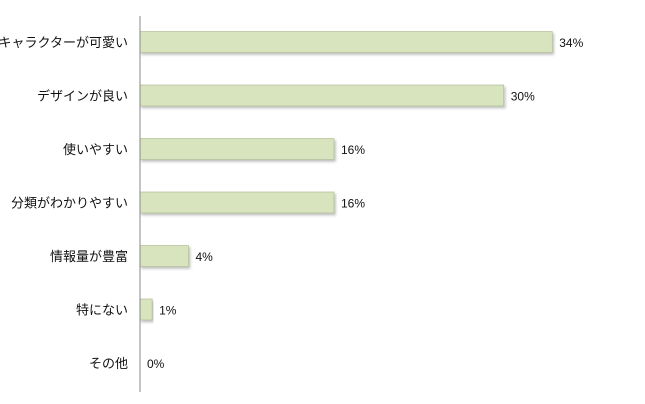 The image size is (645, 404). What do you see at coordinates (108, 364) in the screenshot?
I see `category-label: その他` at bounding box center [108, 364].